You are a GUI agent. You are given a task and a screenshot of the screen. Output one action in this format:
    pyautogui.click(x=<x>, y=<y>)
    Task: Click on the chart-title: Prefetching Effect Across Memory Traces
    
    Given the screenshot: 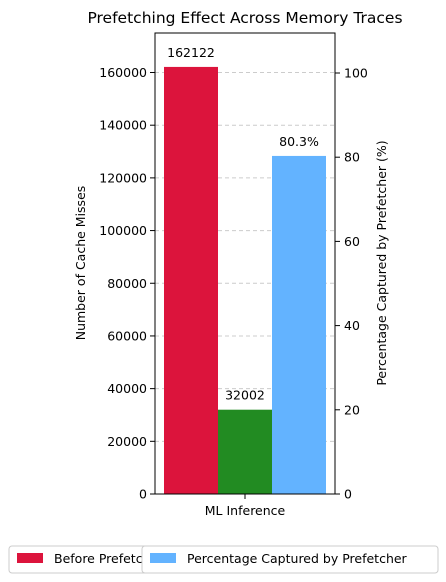 What is the action you would take?
    pyautogui.click(x=244, y=18)
    